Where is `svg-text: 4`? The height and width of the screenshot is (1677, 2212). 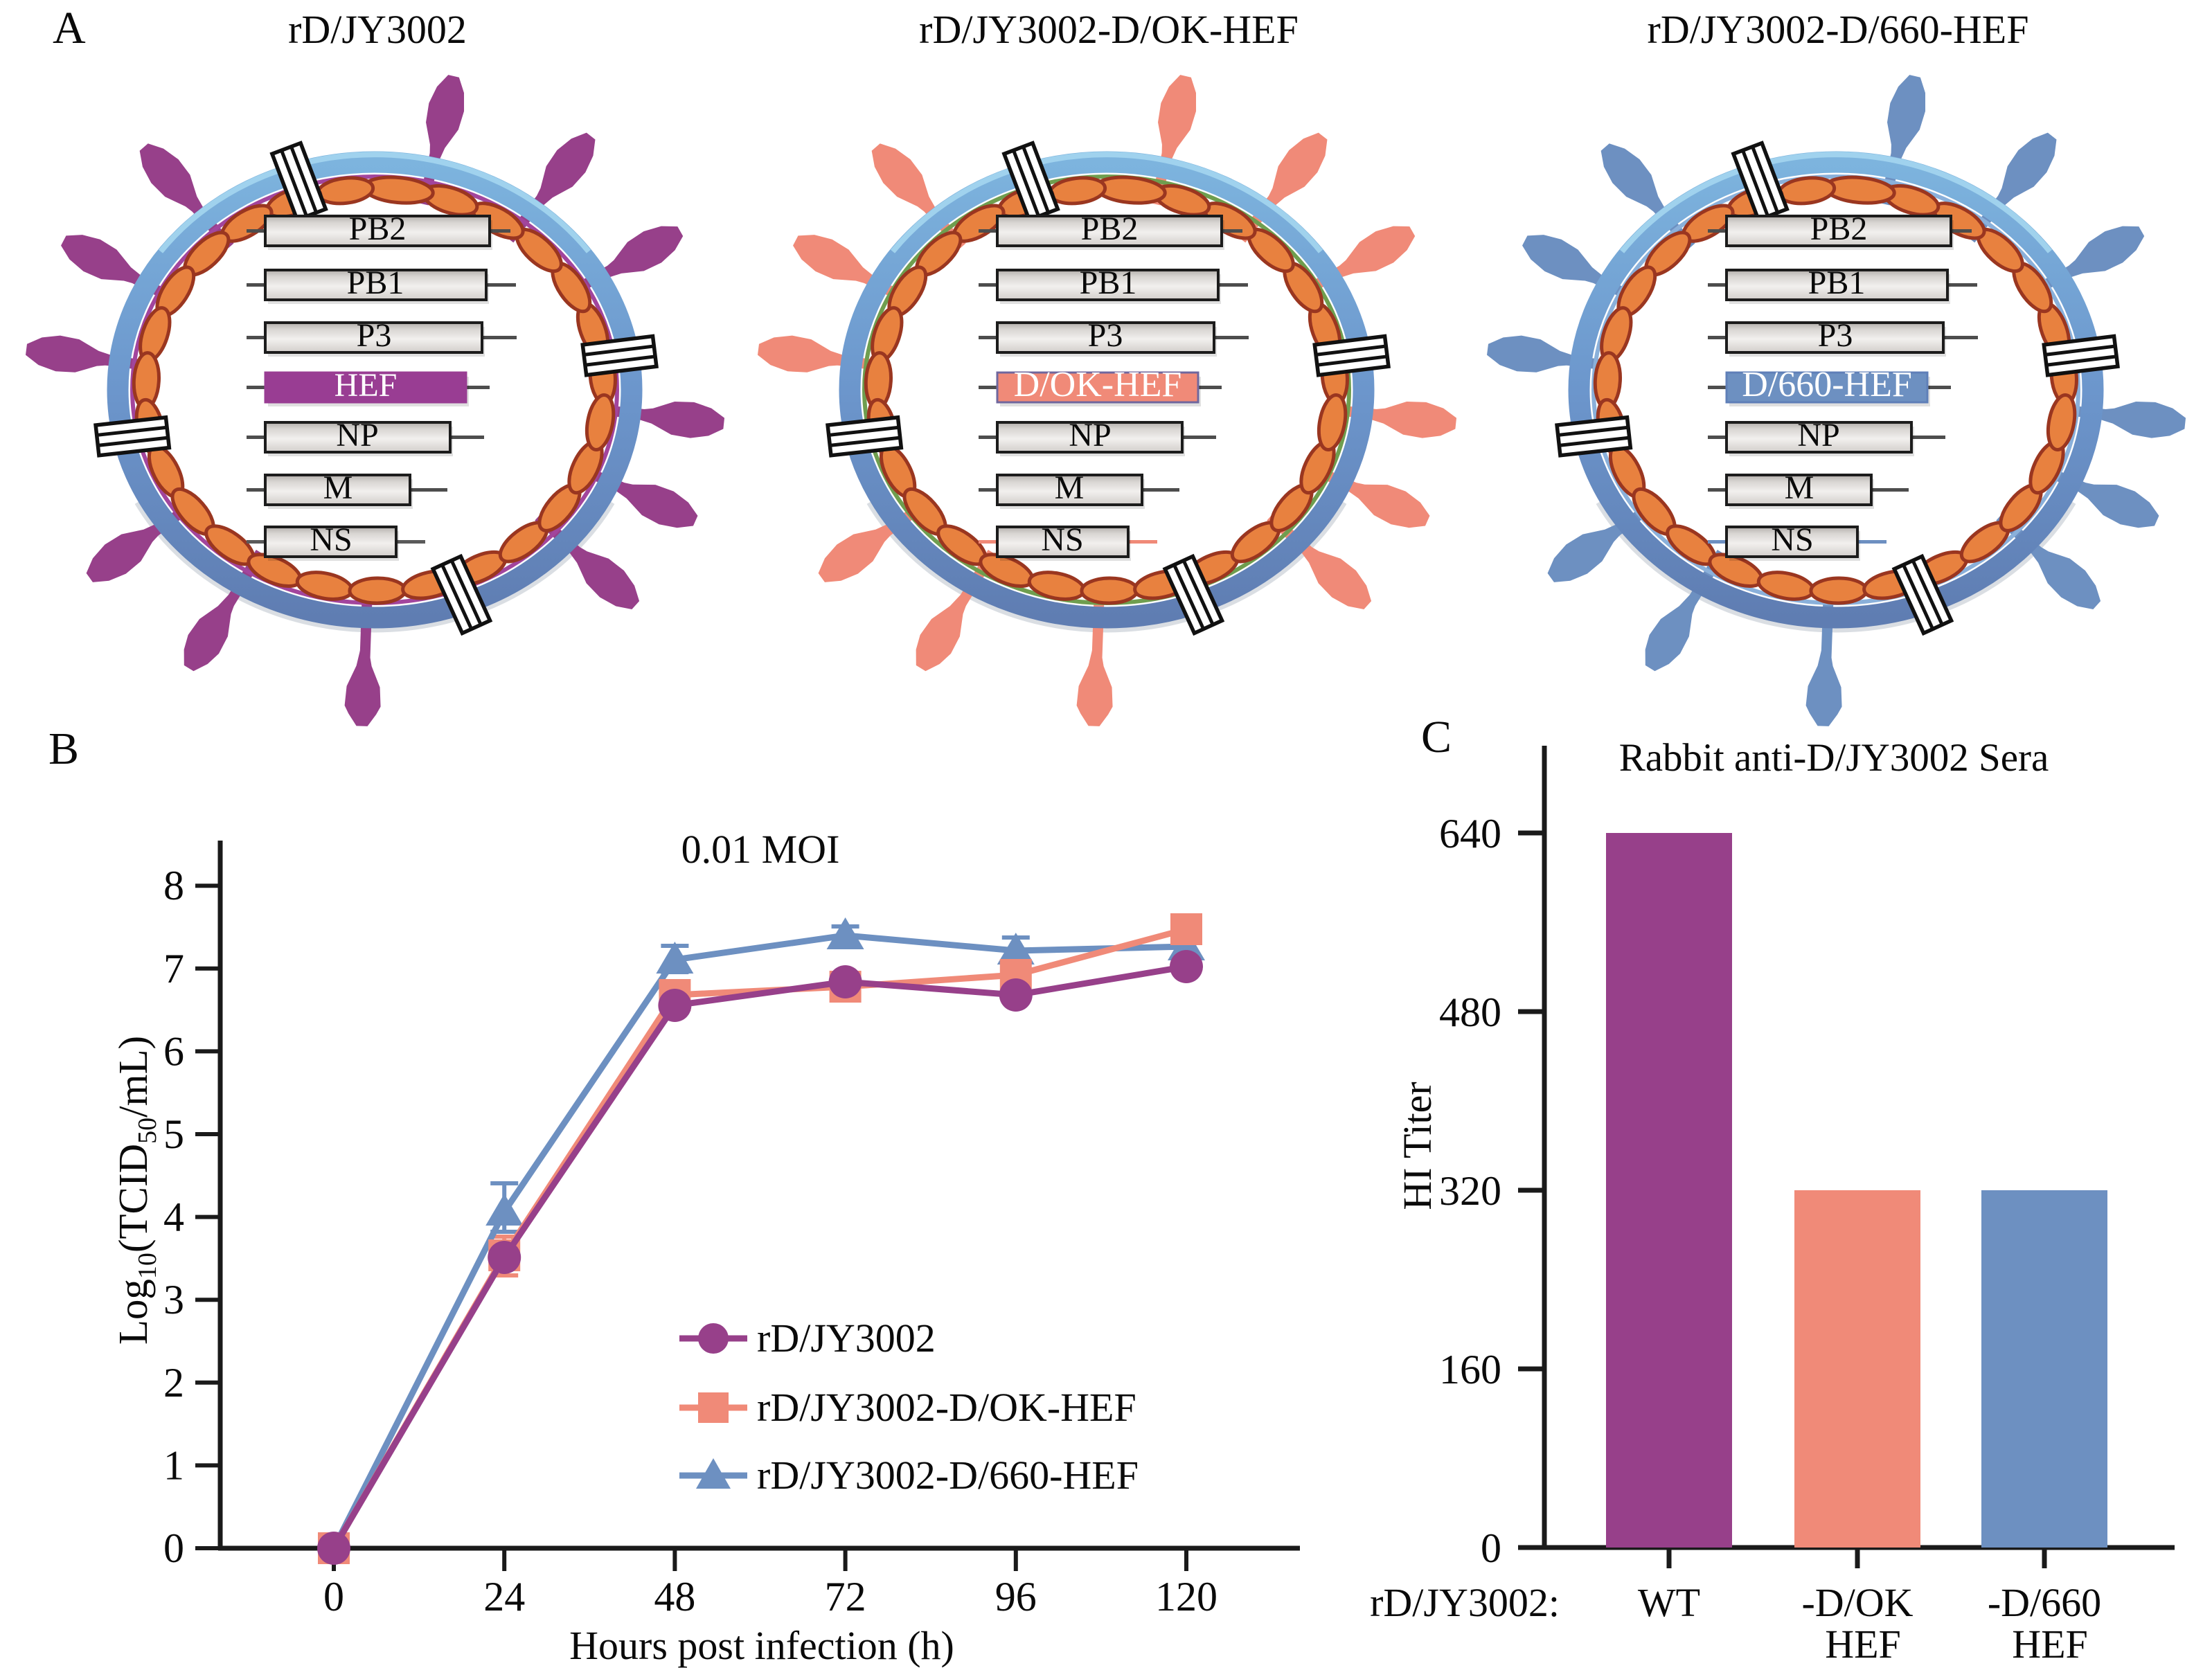 svg-text: 4 is located at coordinates (174, 1217).